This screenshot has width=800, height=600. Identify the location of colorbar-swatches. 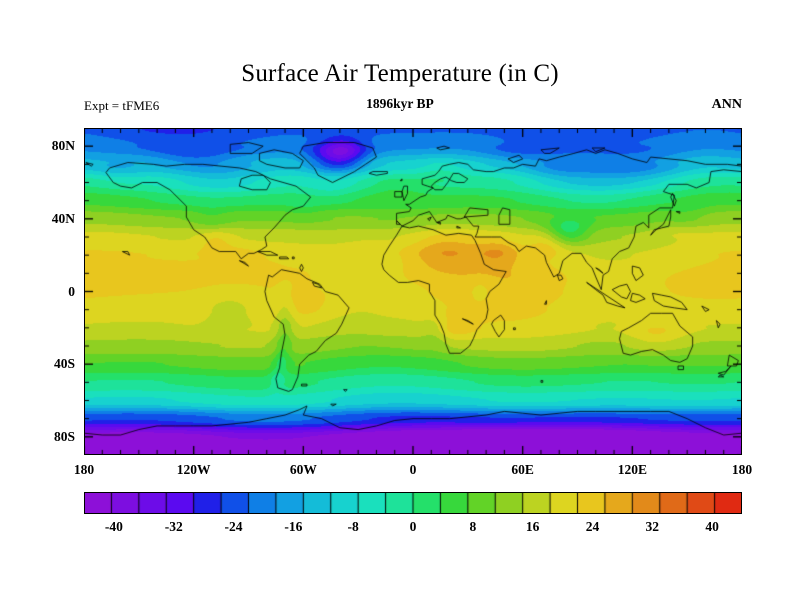
(413, 503).